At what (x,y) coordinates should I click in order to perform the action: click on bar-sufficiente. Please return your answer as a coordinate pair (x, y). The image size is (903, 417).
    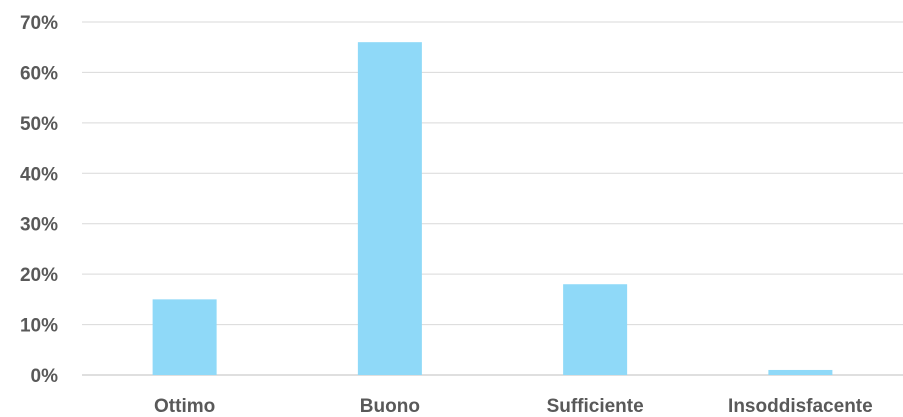
    Looking at the image, I should click on (595, 329).